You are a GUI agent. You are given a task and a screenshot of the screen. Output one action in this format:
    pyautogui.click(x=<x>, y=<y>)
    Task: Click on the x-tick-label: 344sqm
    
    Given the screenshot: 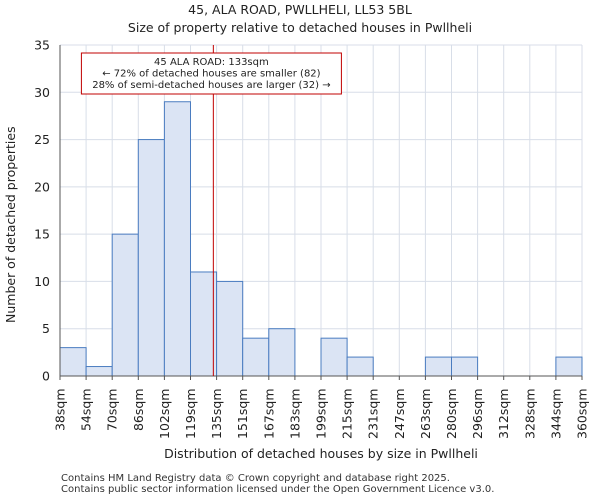 What is the action you would take?
    pyautogui.click(x=555, y=414)
    